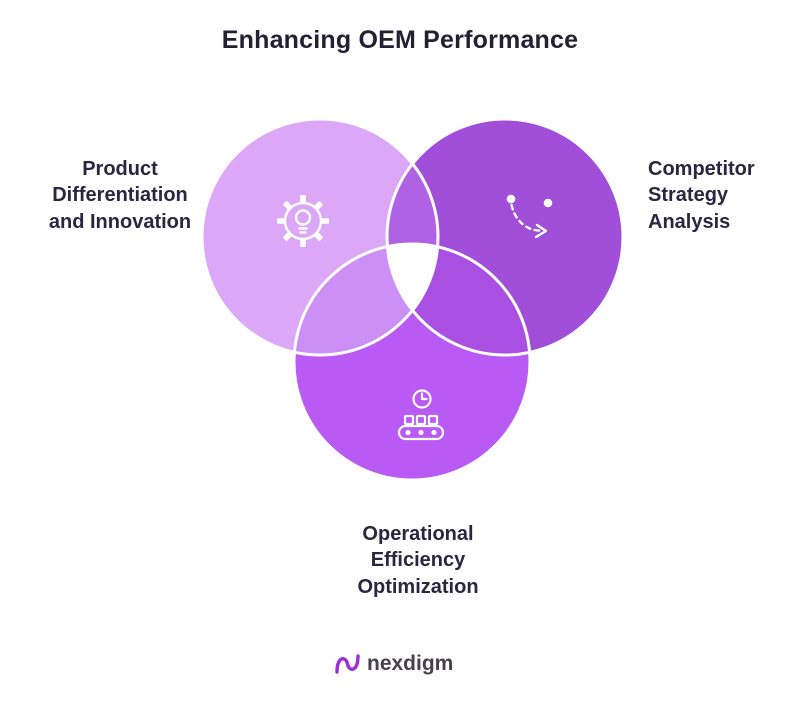 This screenshot has height=708, width=800. I want to click on nexdigm-logo-mark, so click(347, 664).